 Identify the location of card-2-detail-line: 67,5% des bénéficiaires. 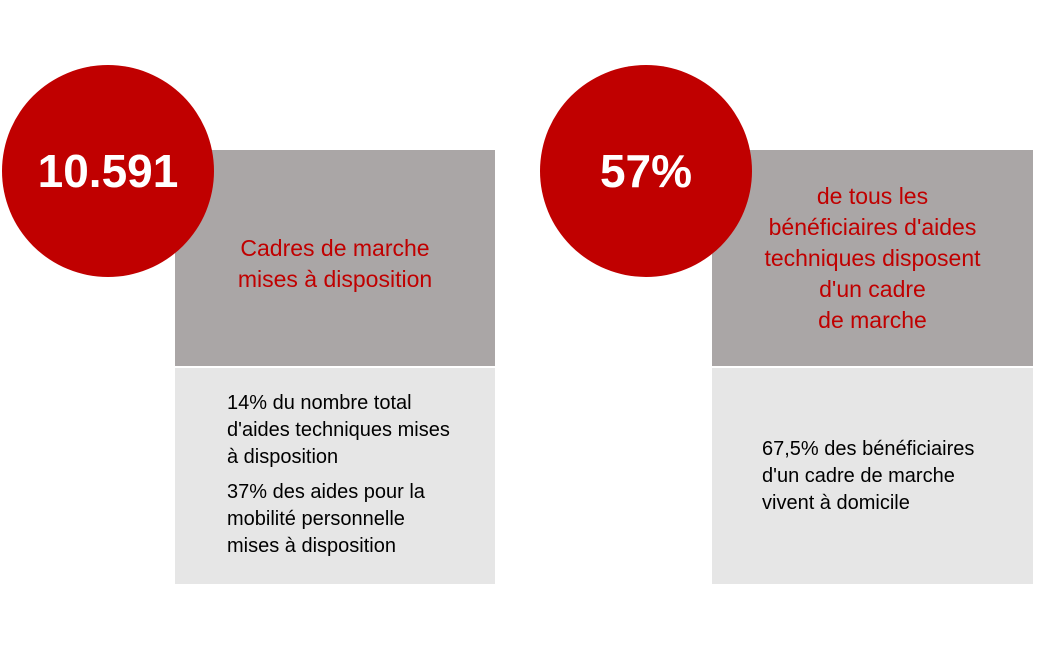
(868, 449).